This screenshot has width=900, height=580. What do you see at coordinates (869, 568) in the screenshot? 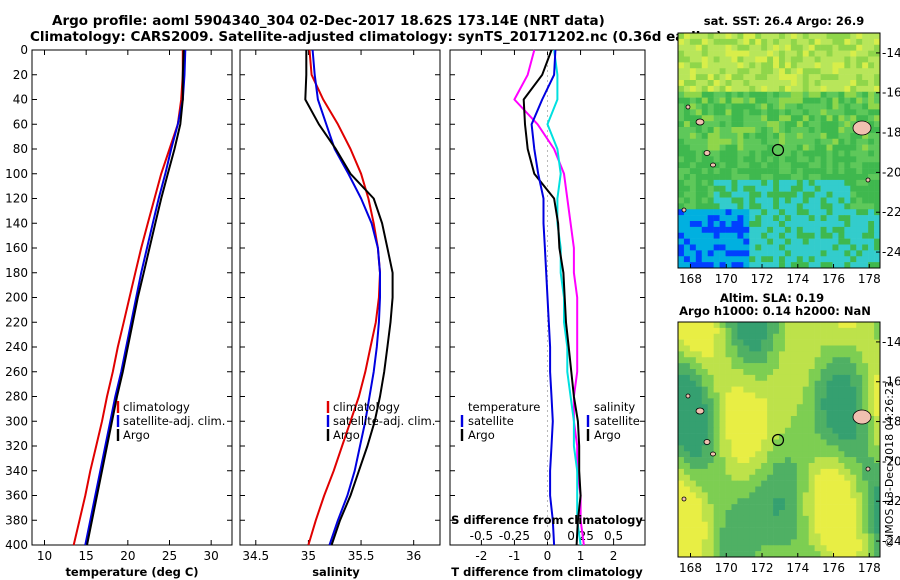
I see `map-lon-label: 178` at bounding box center [869, 568].